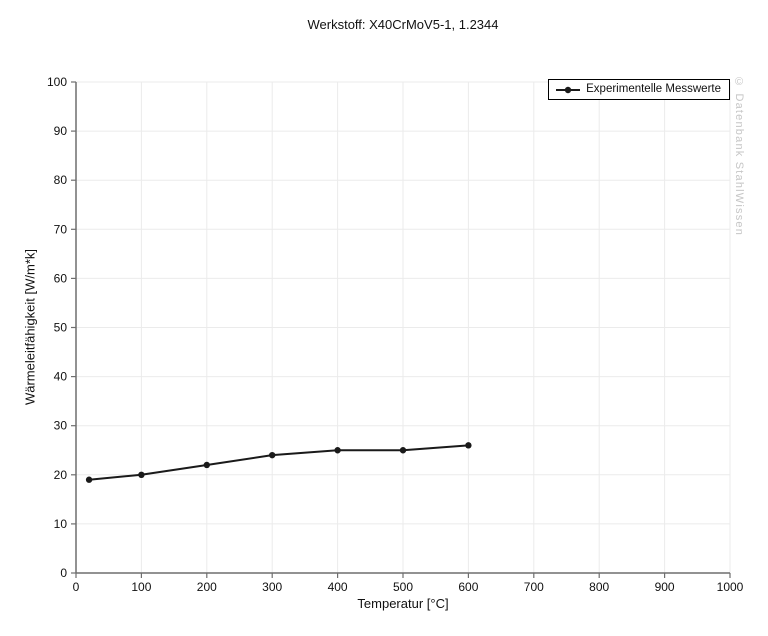  What do you see at coordinates (76, 587) in the screenshot?
I see `x-tick-label: 0` at bounding box center [76, 587].